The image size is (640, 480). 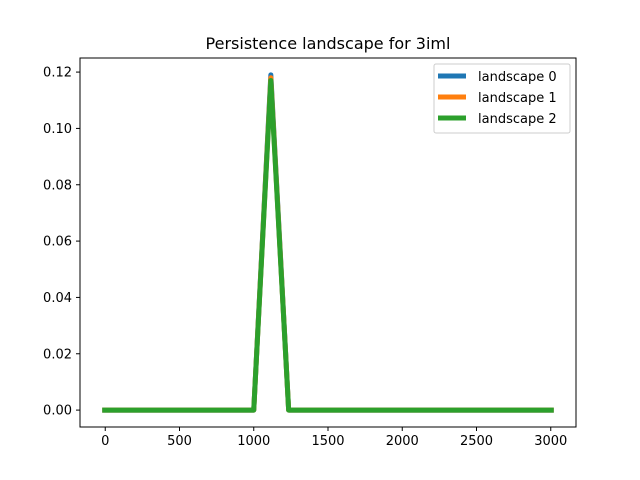 I want to click on x-tick-label: 500, so click(x=179, y=441).